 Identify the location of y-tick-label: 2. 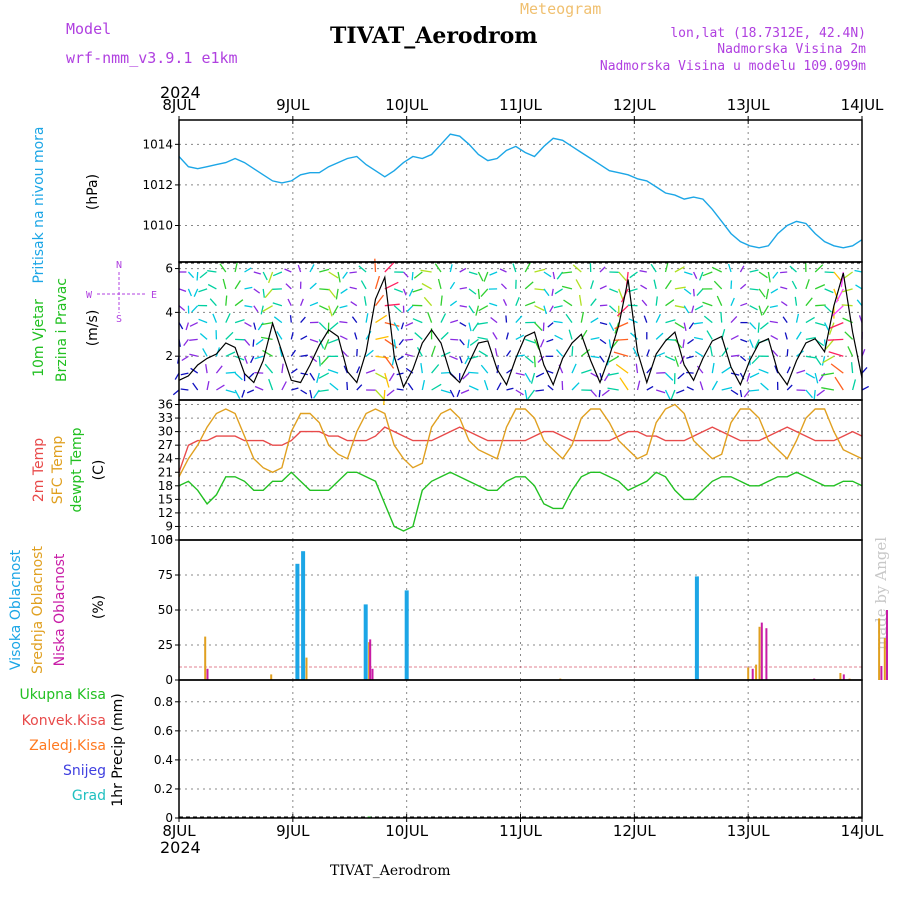
(169, 356).